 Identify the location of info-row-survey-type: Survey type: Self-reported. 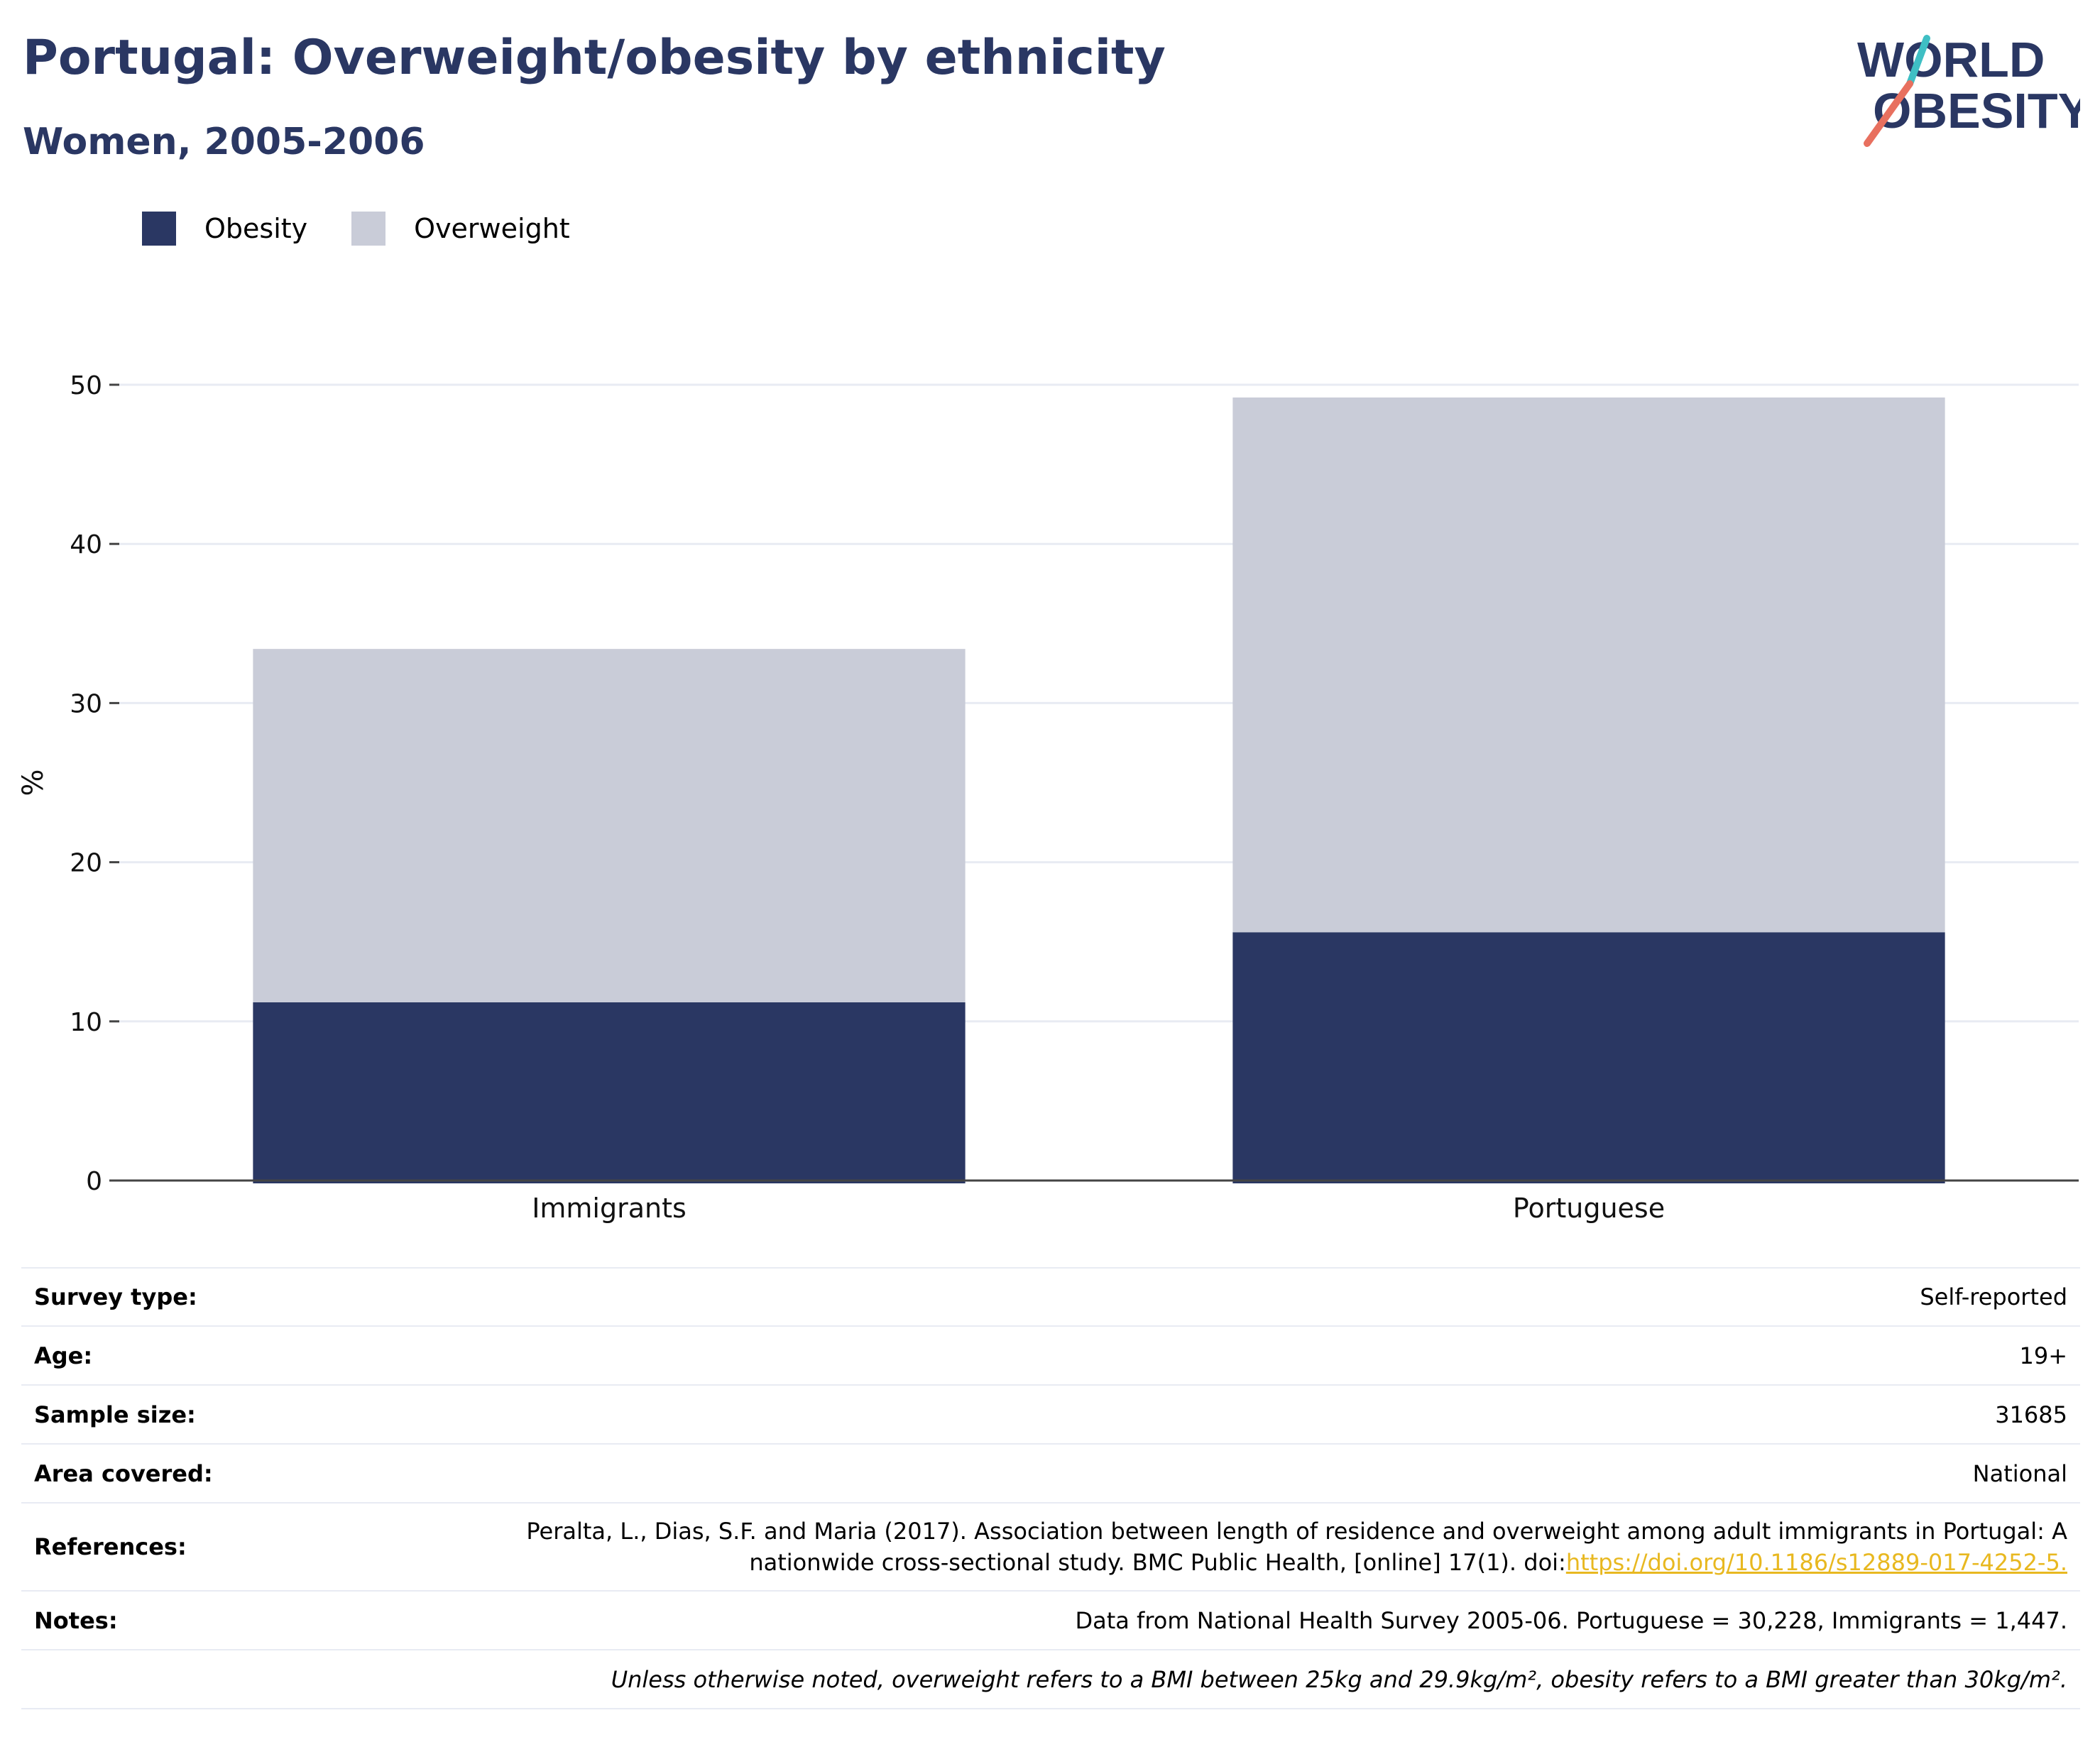
(1050, 1297).